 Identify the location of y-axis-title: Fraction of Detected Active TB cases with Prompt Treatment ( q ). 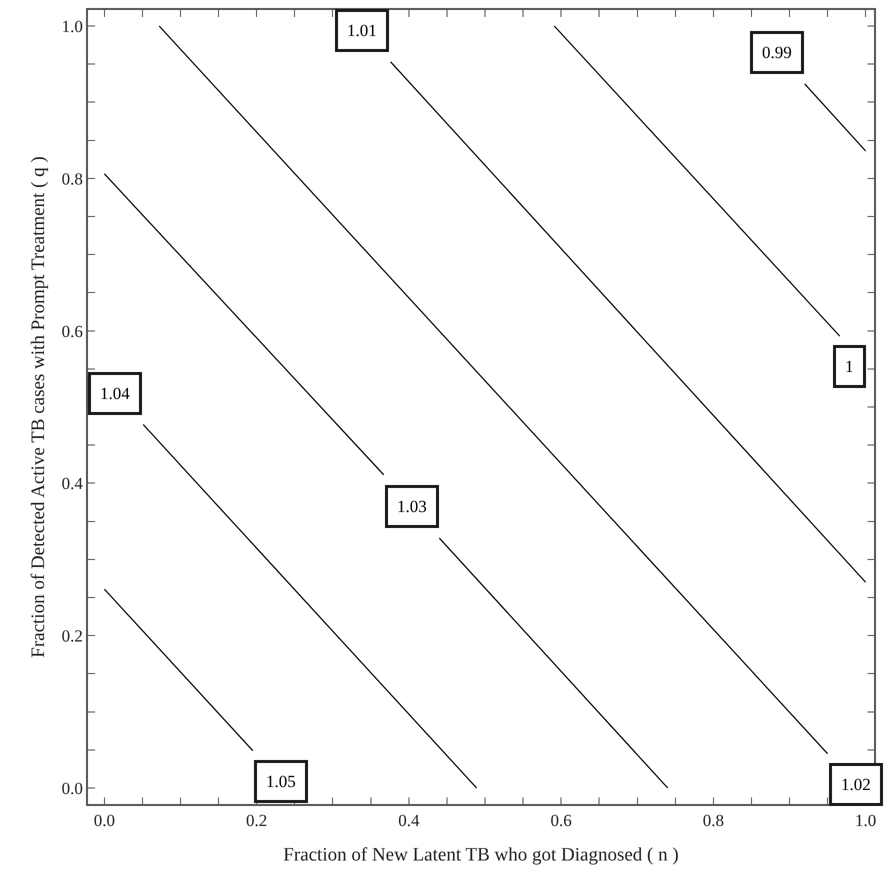
(38, 407).